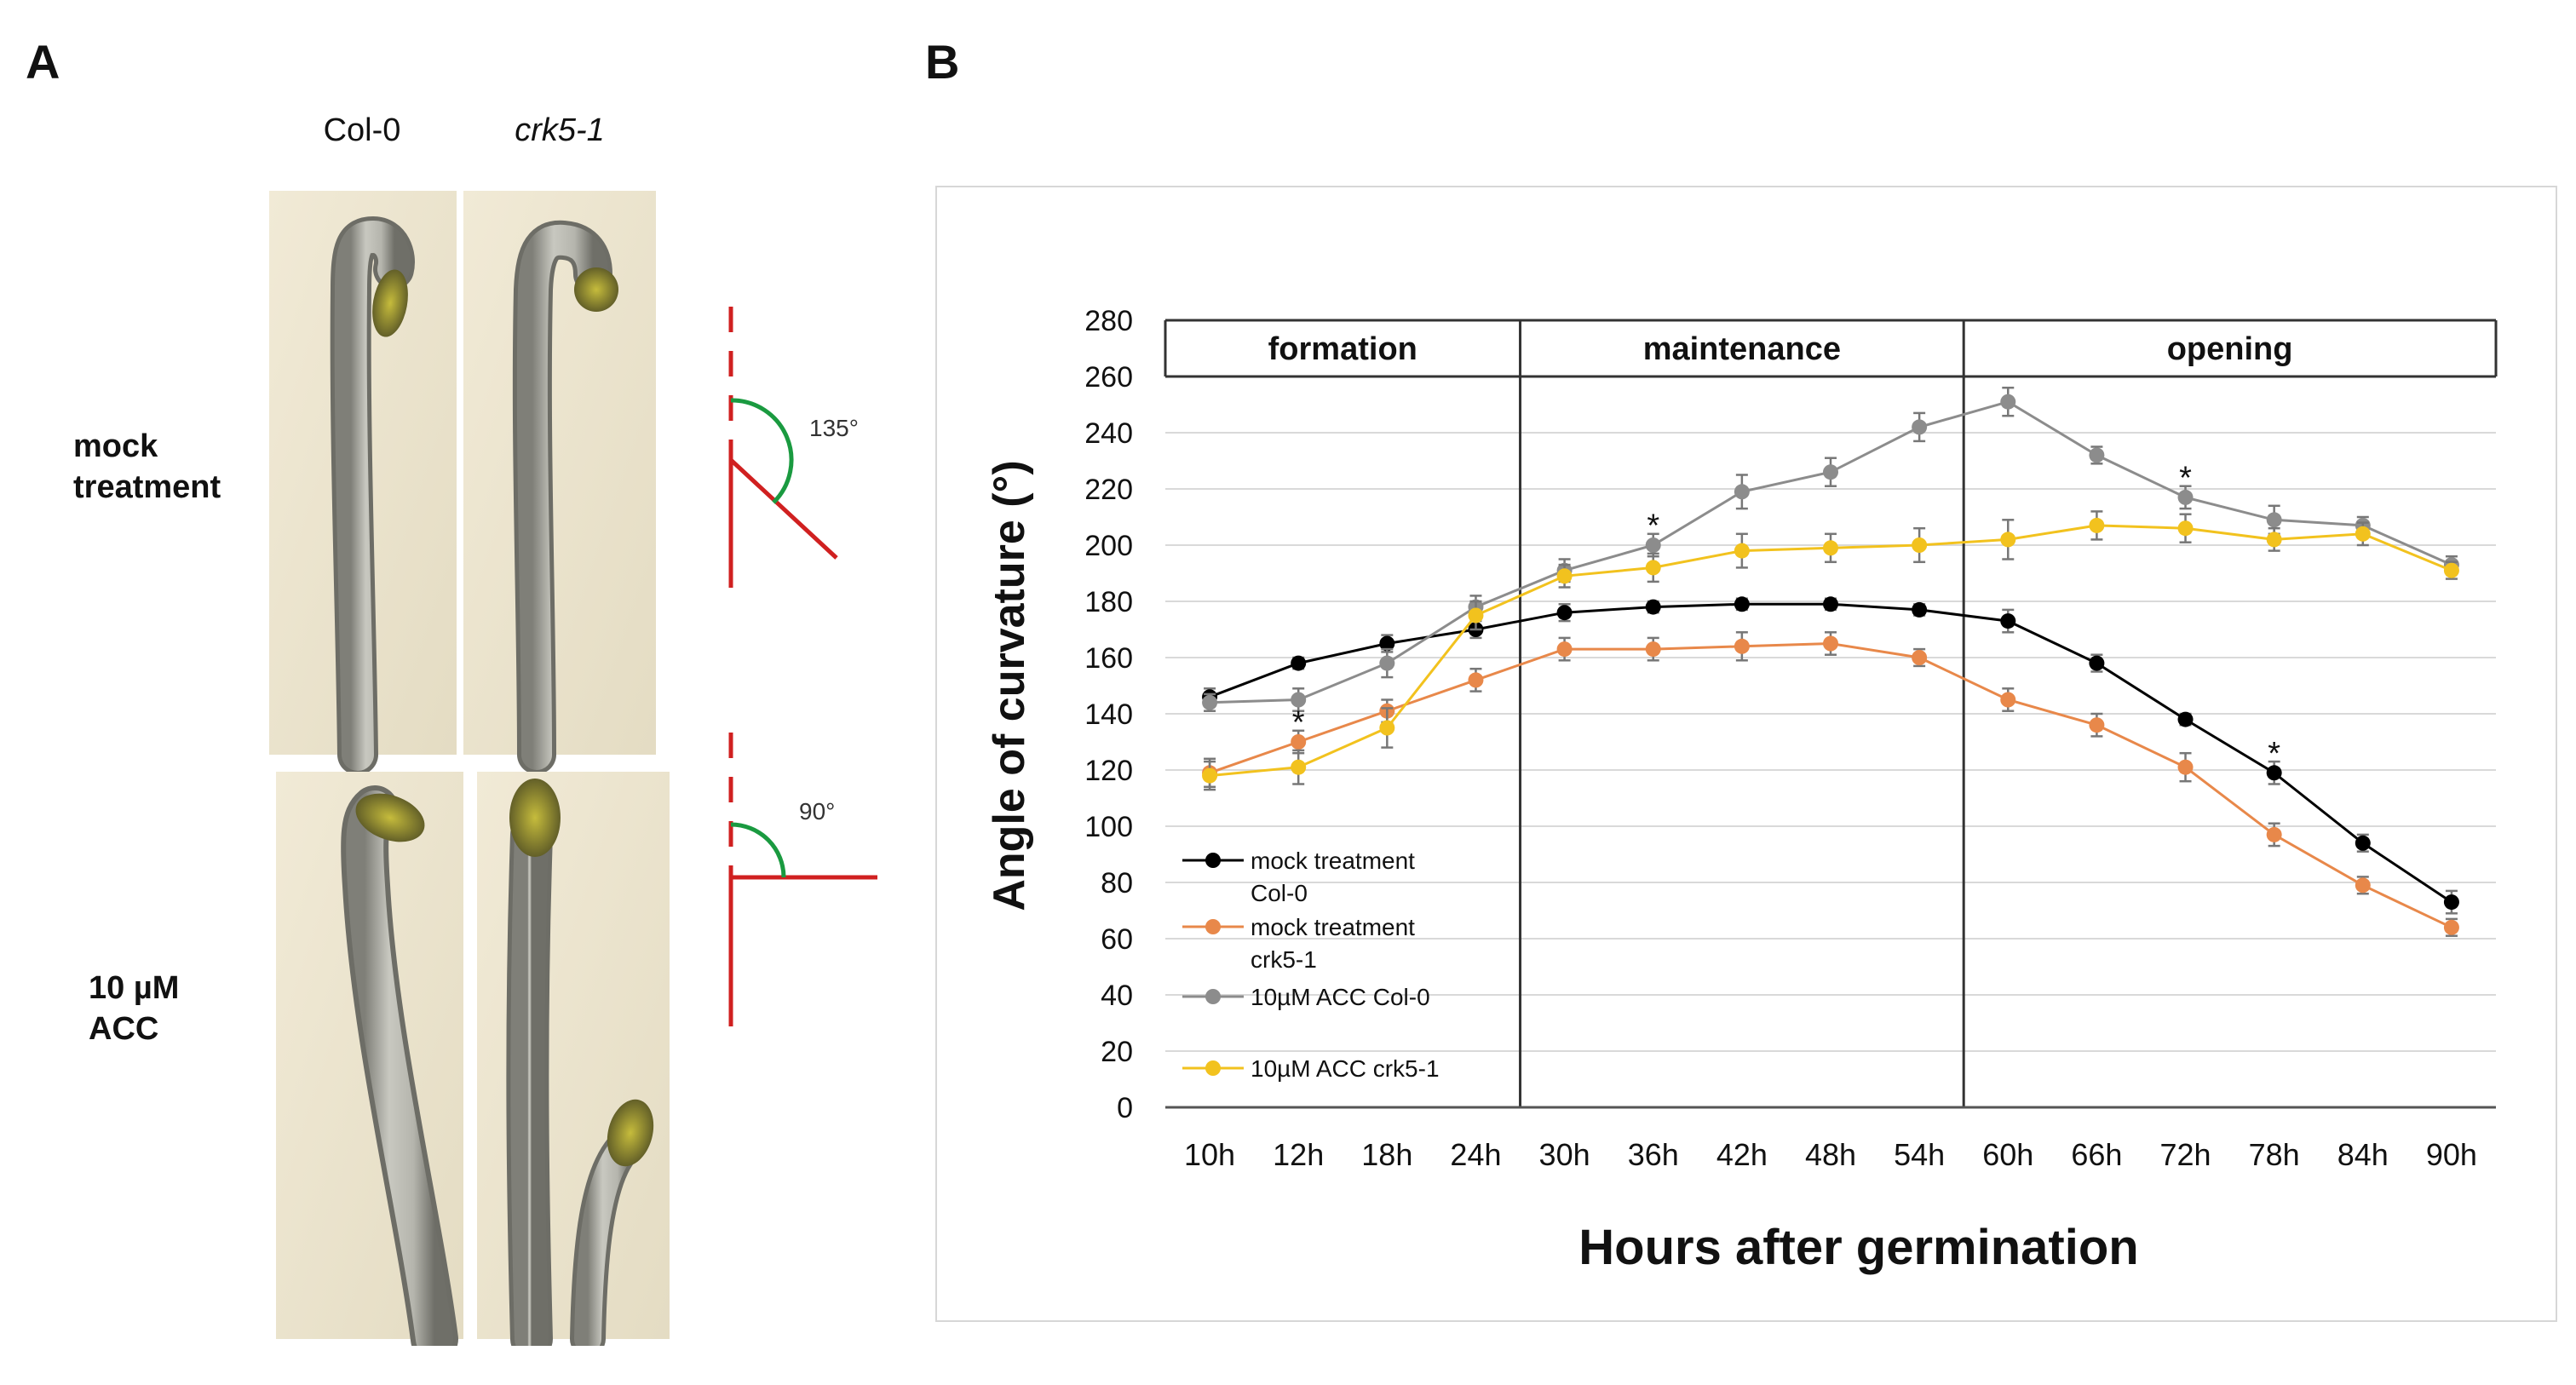  What do you see at coordinates (1311, 1069) in the screenshot?
I see `legend-entry-3: 10µM ACC crk5-1` at bounding box center [1311, 1069].